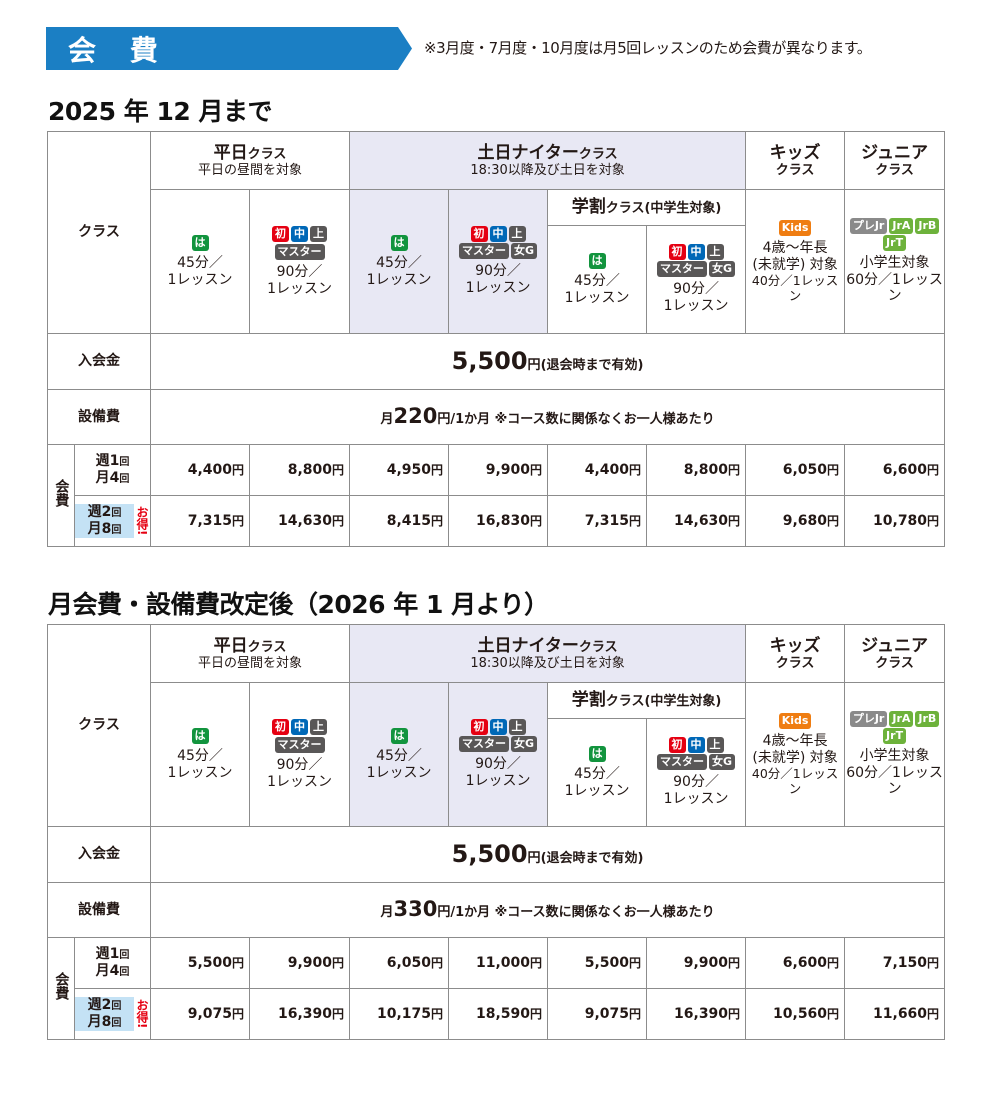  I want to click on price-cell: 14,630円, so click(696, 521).